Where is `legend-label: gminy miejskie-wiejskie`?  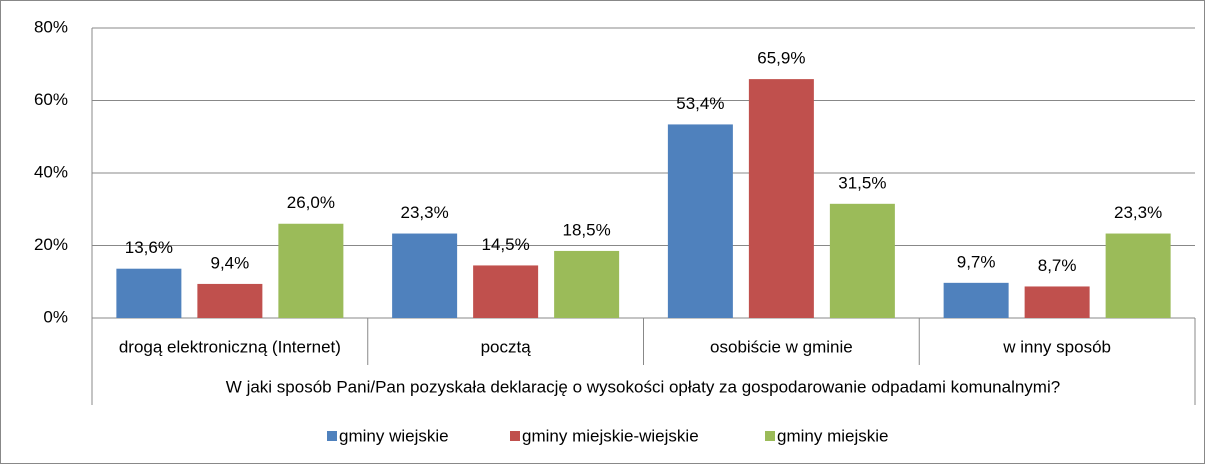 legend-label: gminy miejskie-wiejskie is located at coordinates (610, 435).